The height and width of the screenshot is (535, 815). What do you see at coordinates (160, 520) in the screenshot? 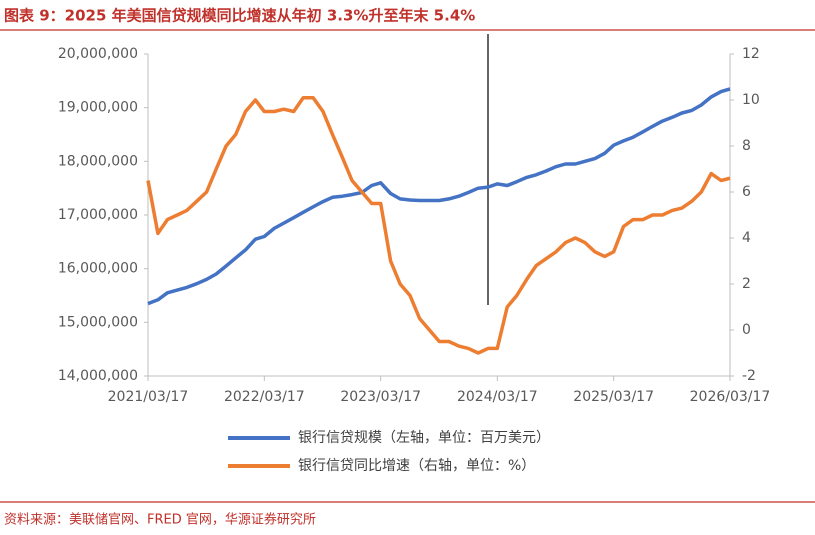
I see `source-note: 资料来源：美联储官网、FRED 官网，华源证券研究所` at bounding box center [160, 520].